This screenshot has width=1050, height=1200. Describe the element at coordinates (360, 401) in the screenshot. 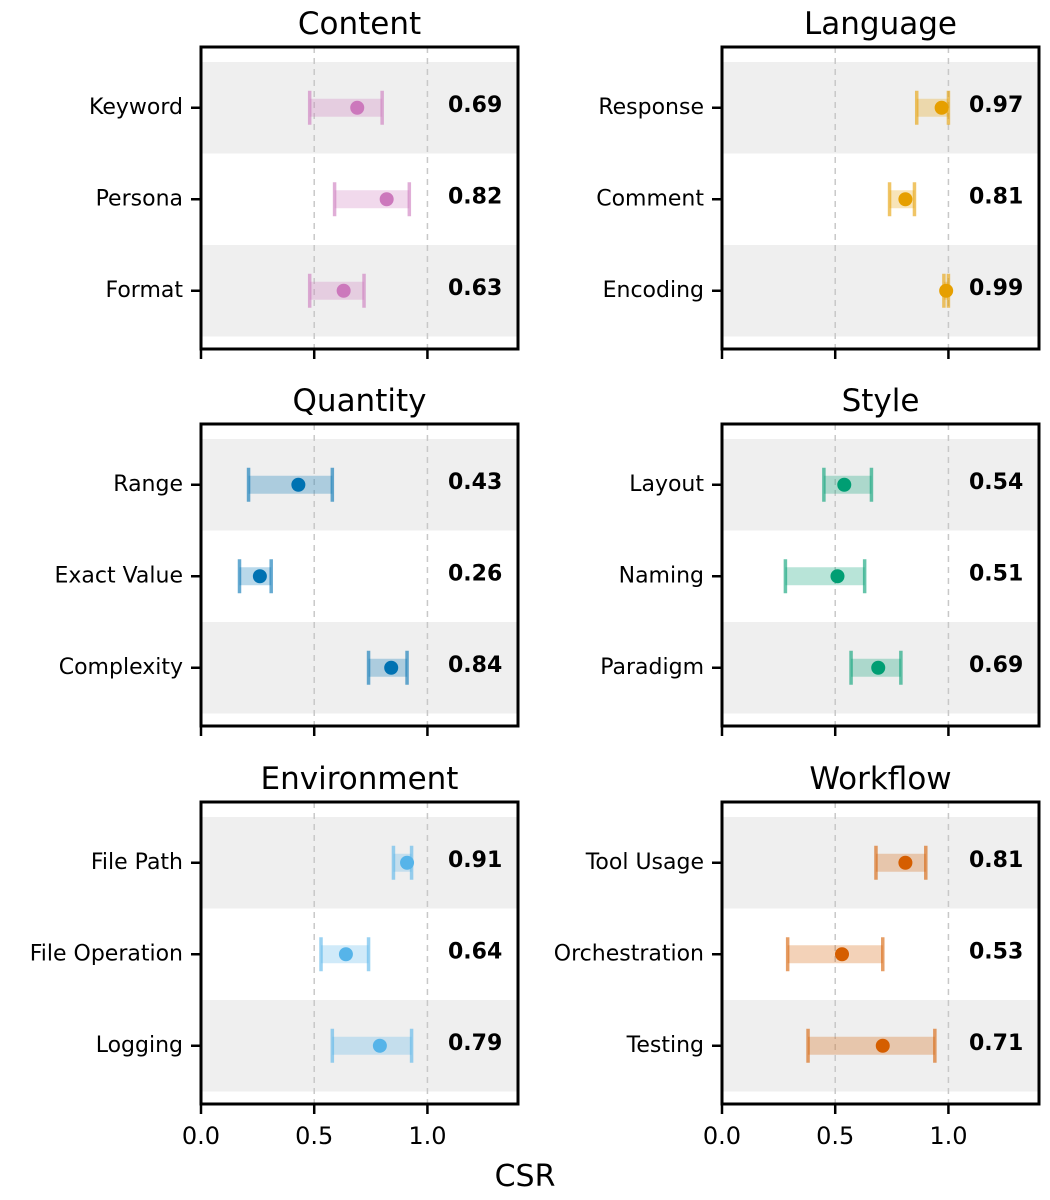

I see `panel-title: Quantity` at that location.